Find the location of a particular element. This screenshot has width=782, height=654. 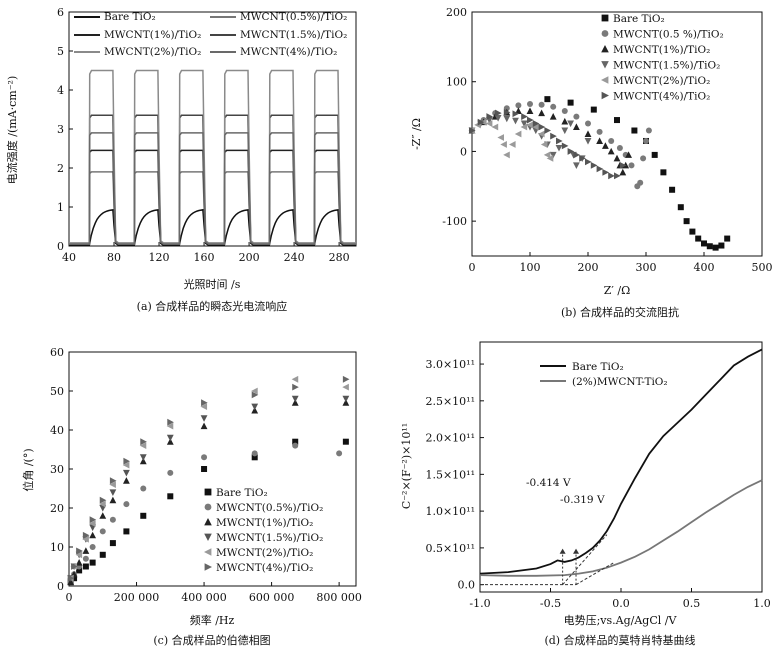

panel-d-caption: (d) 合成样品的莫特肖特基曲线 is located at coordinates (619, 640).